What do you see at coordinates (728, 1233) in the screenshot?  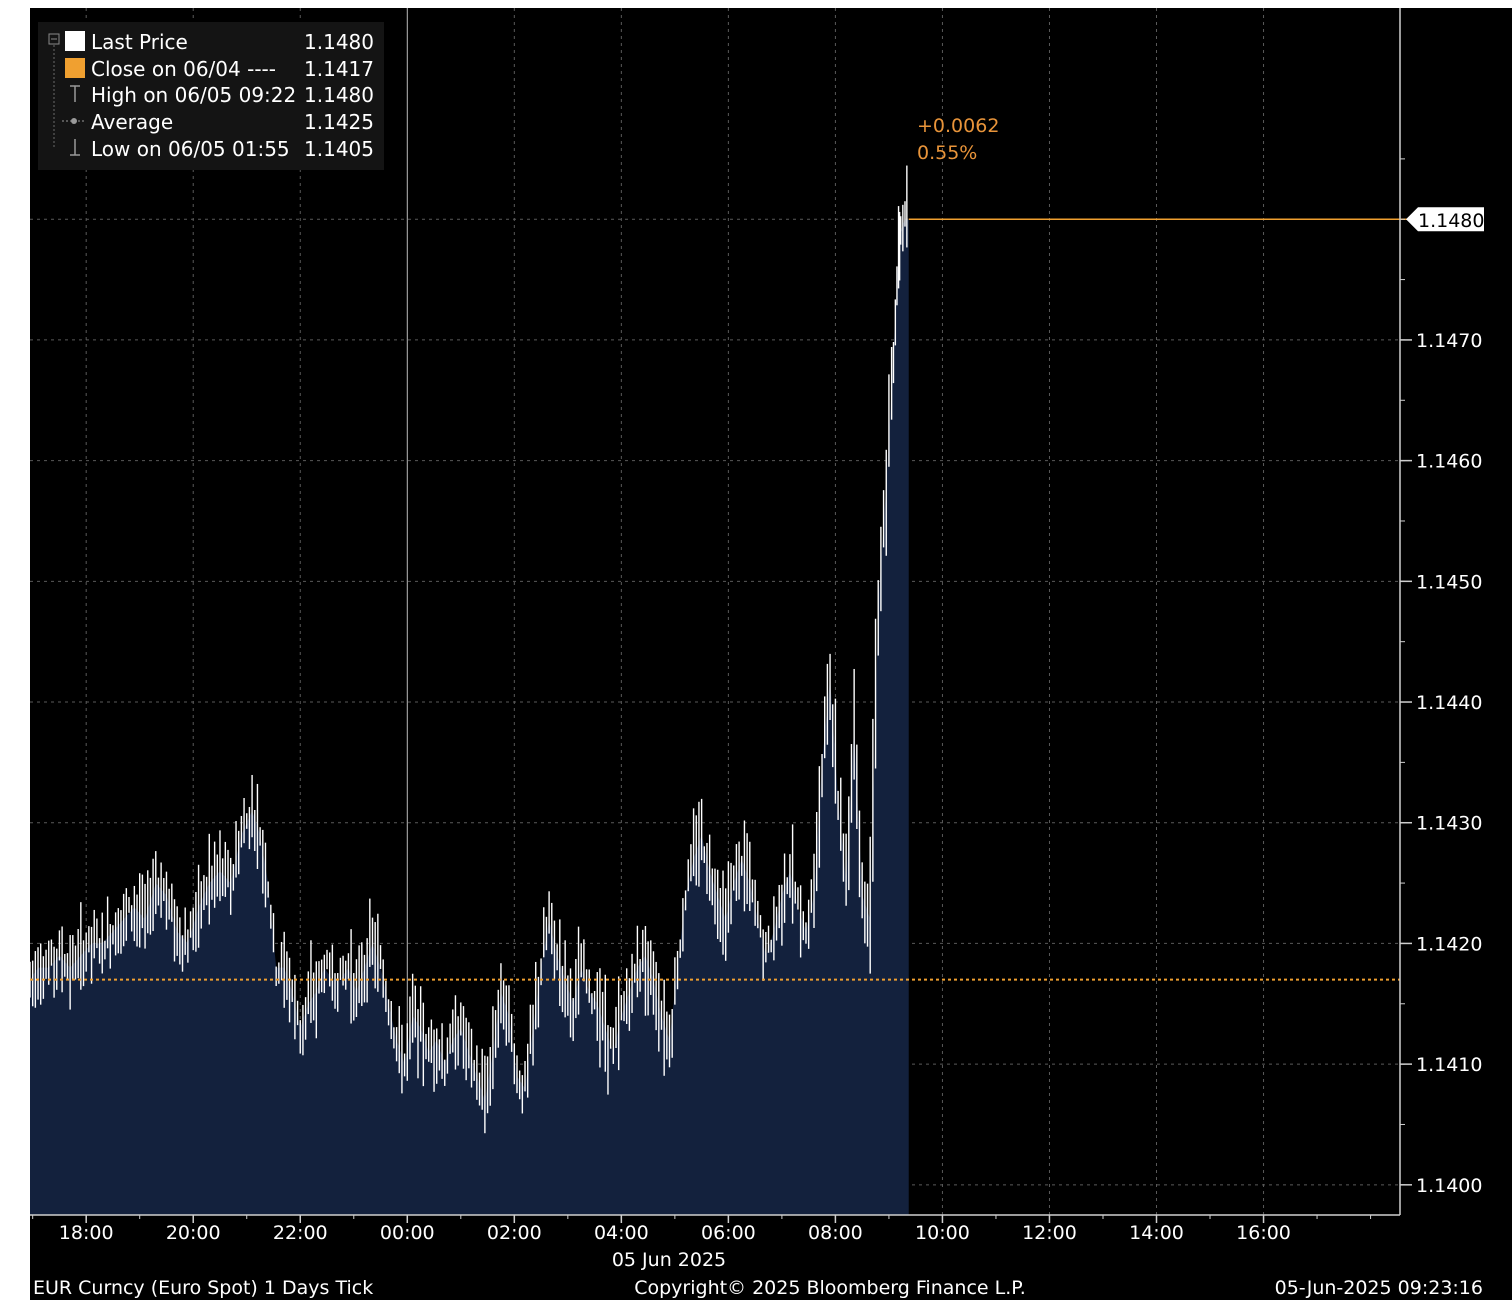 I see `x-tick-label: 06:00` at bounding box center [728, 1233].